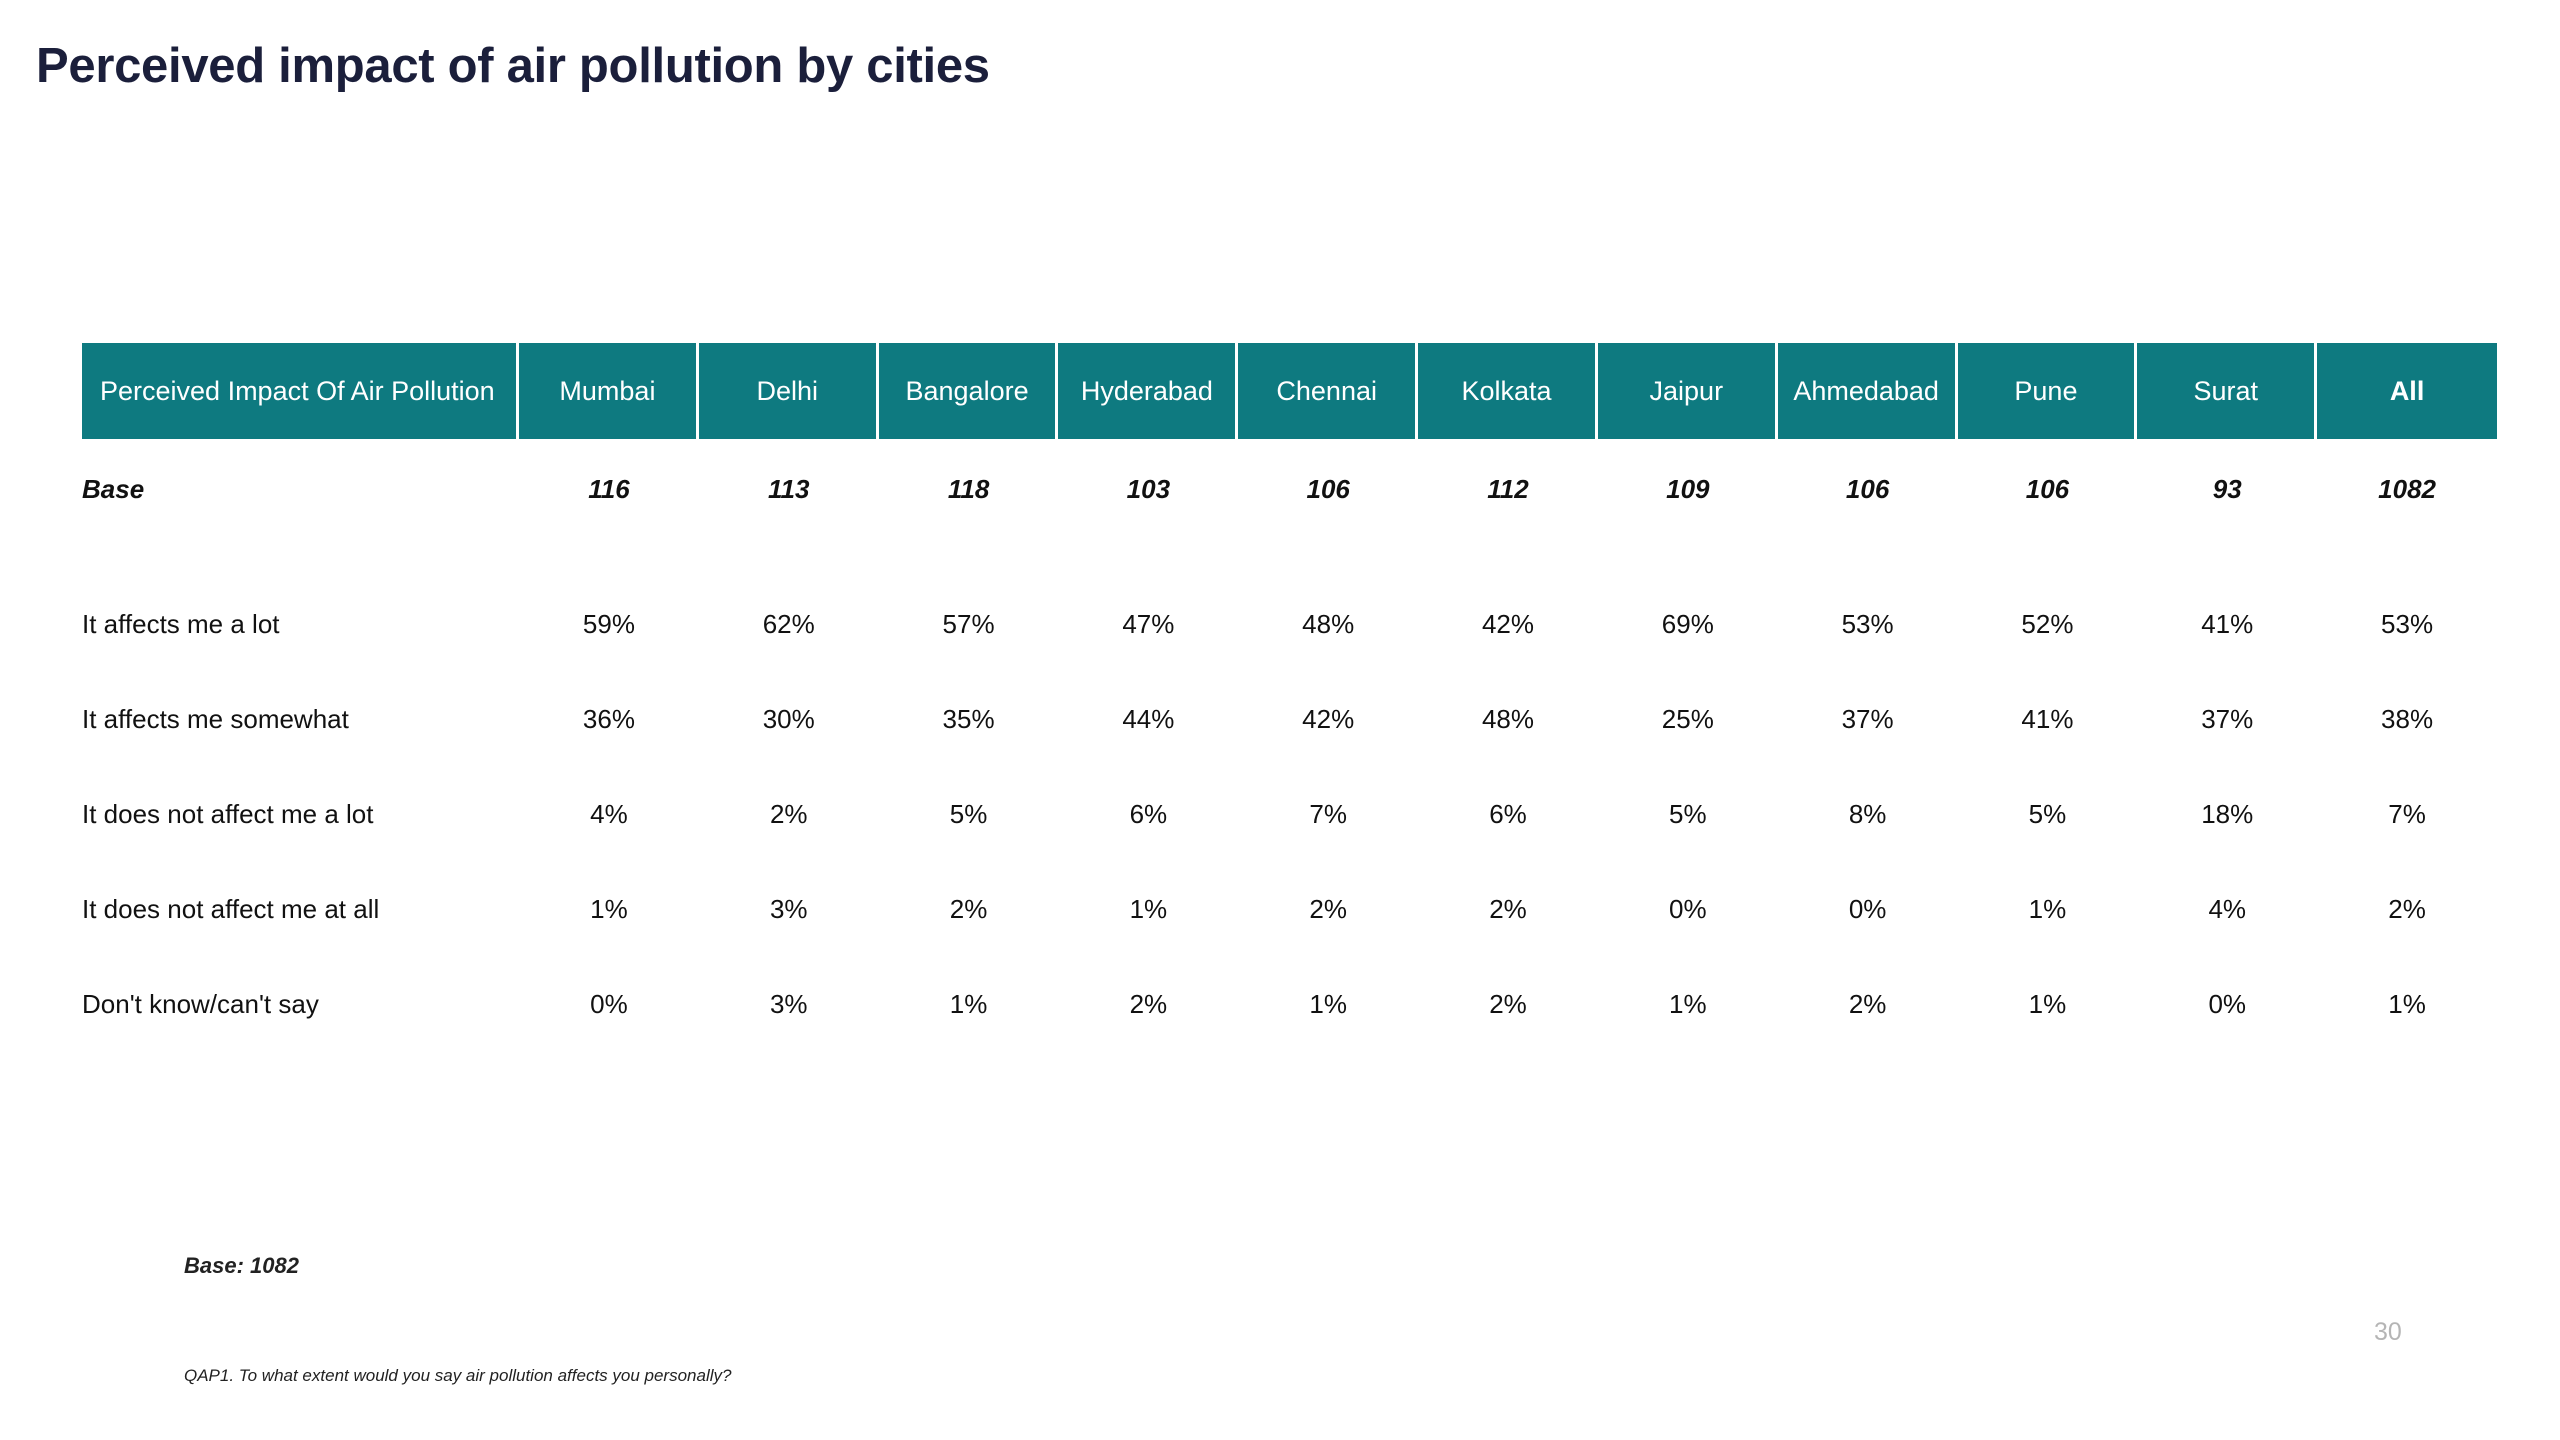  I want to click on table-cell: 36%, so click(608, 719).